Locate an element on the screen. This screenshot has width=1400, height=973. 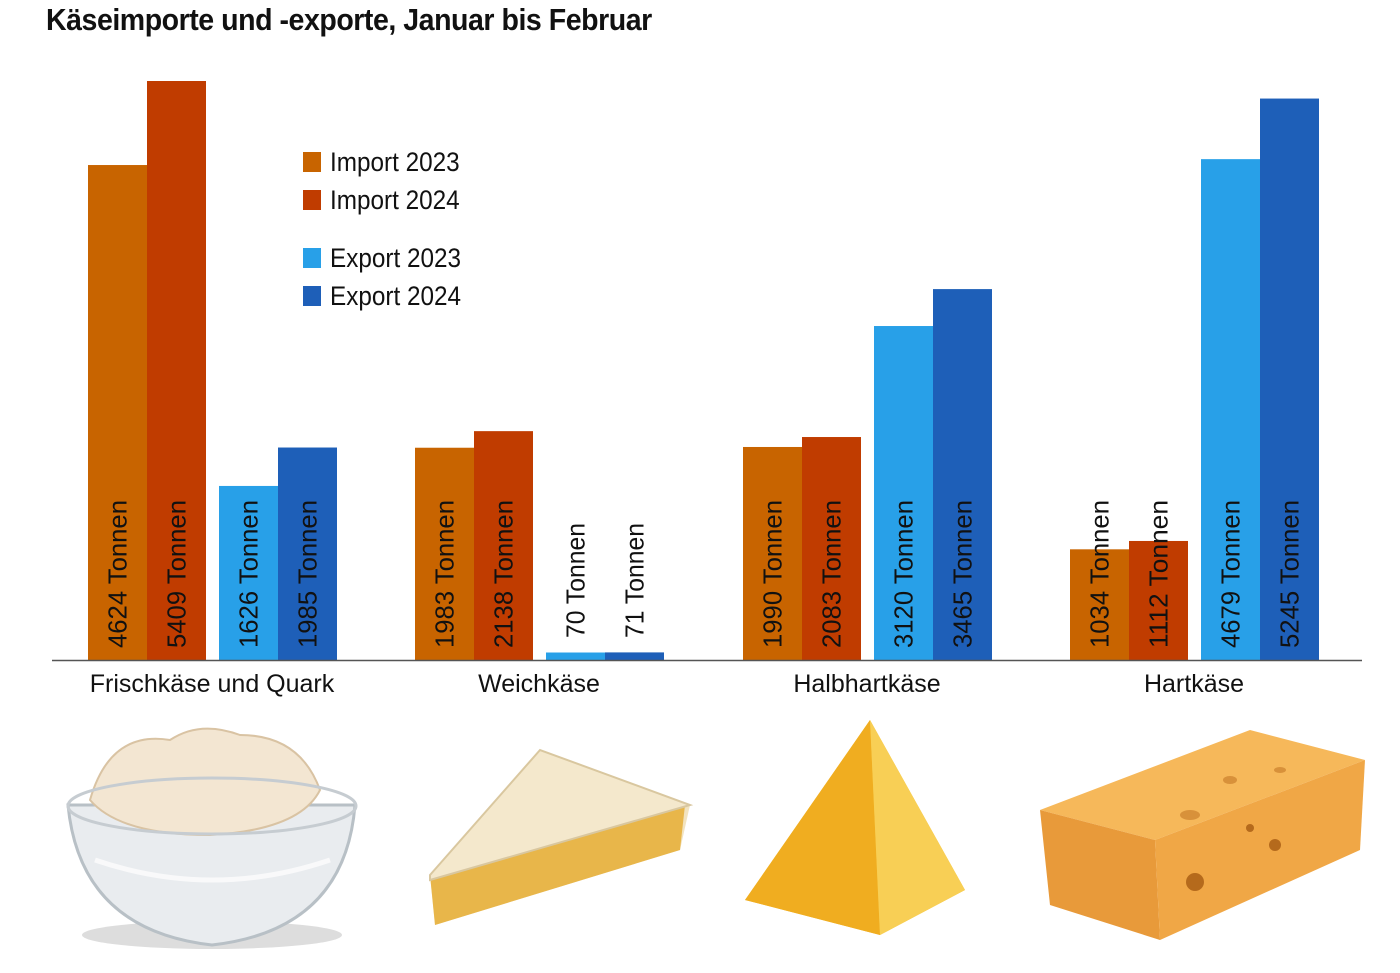
bowl-of-cream-cheese is located at coordinates (212, 838).